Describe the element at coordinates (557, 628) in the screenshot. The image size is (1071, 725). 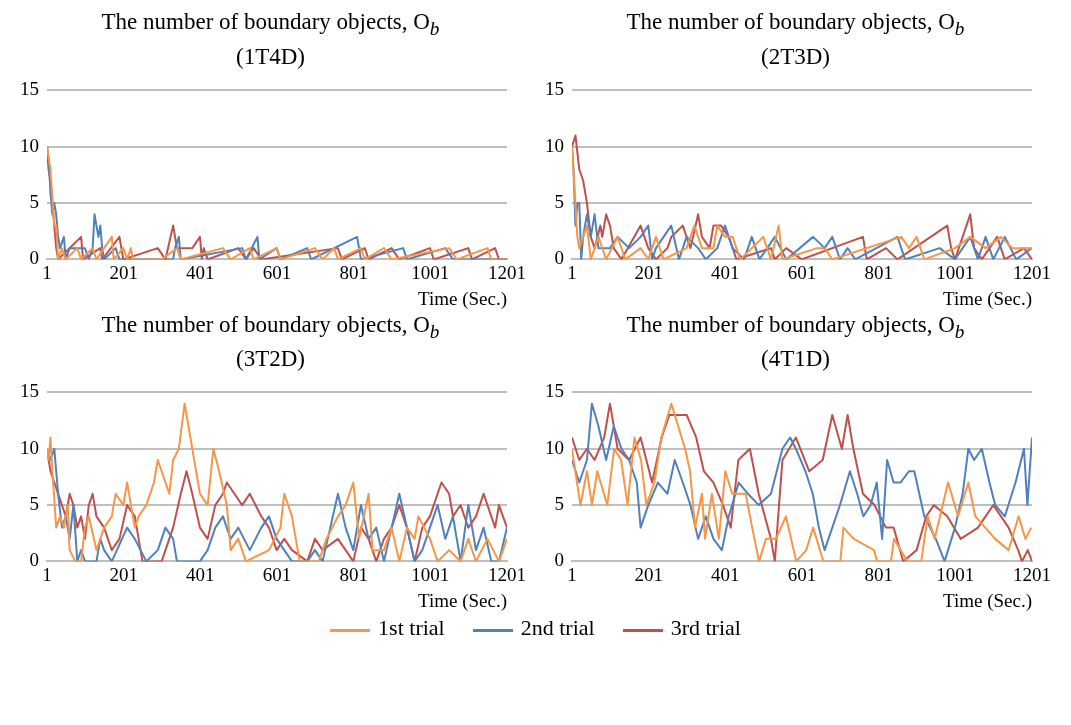
I see `legend-label: 2nd trial` at that location.